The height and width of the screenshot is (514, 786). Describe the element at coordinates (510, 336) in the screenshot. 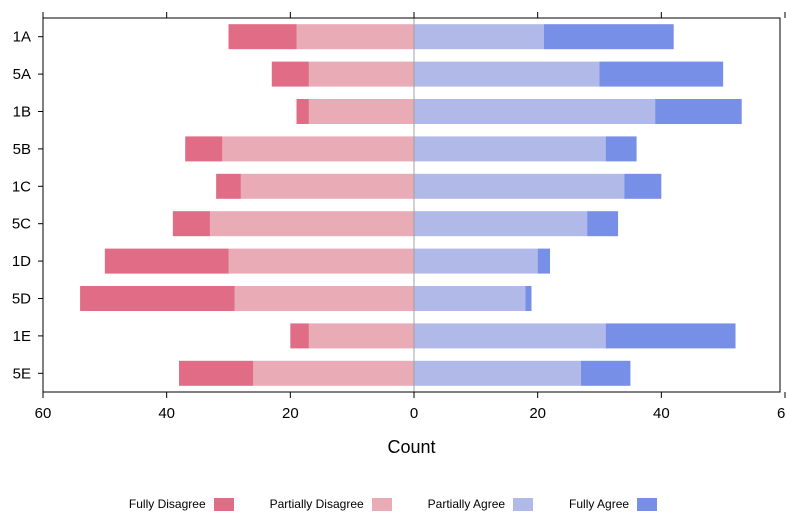

I see `bar-partially-agree-1e` at that location.